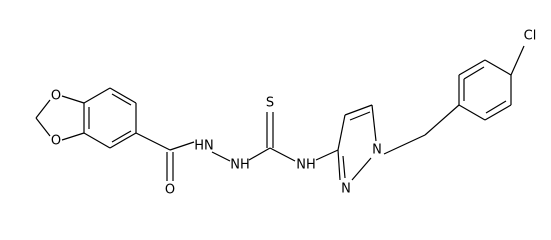 The height and width of the screenshot is (240, 551). Describe the element at coordinates (530, 36) in the screenshot. I see `atom-label: Cl` at that location.